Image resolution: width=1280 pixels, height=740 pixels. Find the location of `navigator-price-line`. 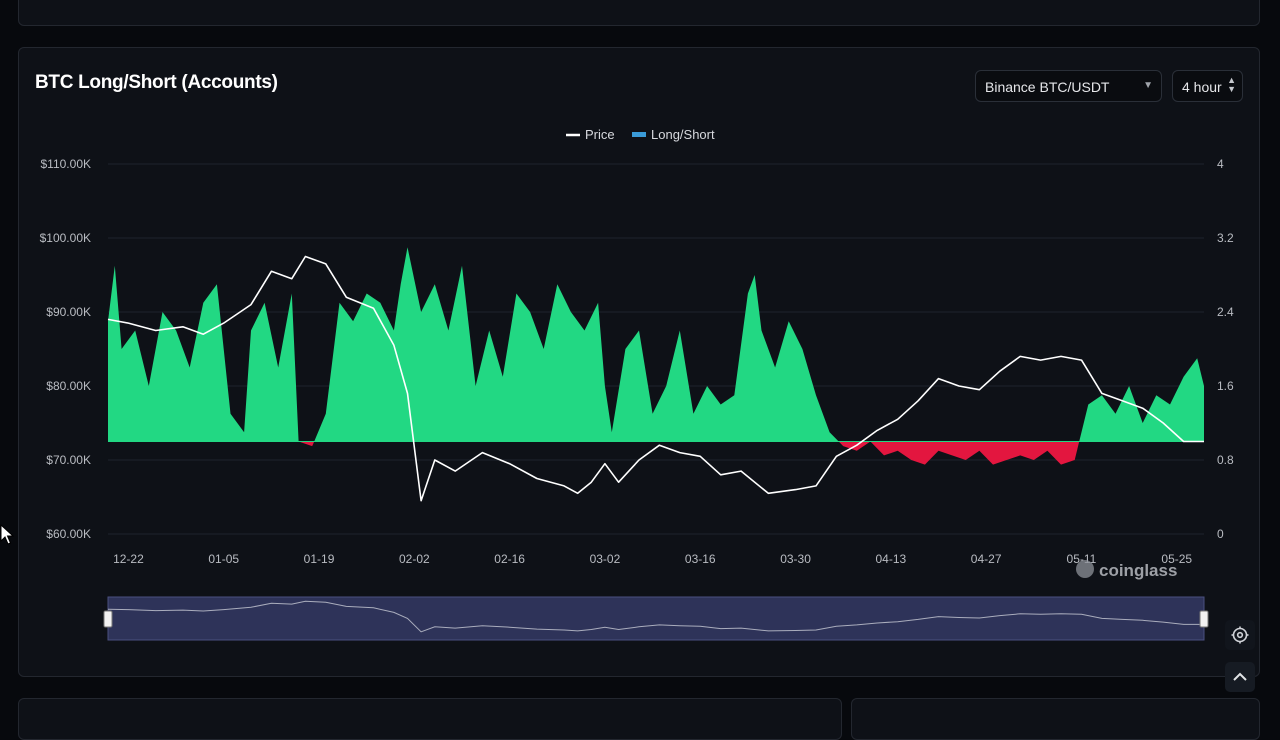

navigator-price-line is located at coordinates (655, 616).